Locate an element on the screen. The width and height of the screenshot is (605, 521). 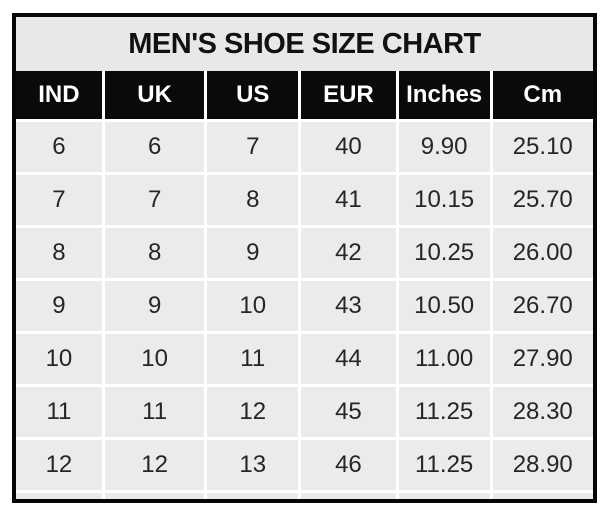
table-cell: 27.90 is located at coordinates (542, 359).